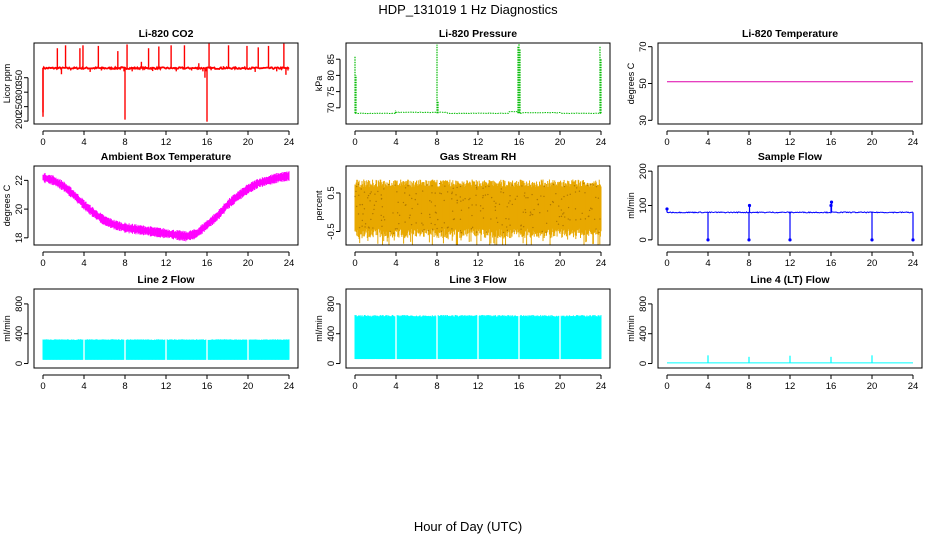 This screenshot has width=936, height=540. Describe the element at coordinates (478, 157) in the screenshot. I see `panel-title: Gas Stream RH` at that location.